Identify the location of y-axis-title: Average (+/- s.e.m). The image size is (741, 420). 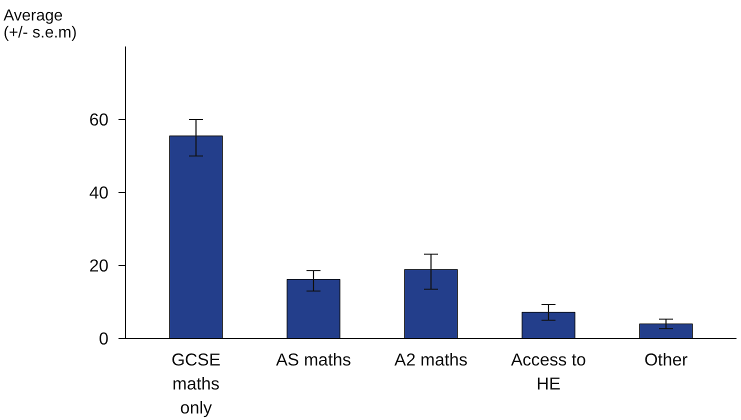
(40, 25).